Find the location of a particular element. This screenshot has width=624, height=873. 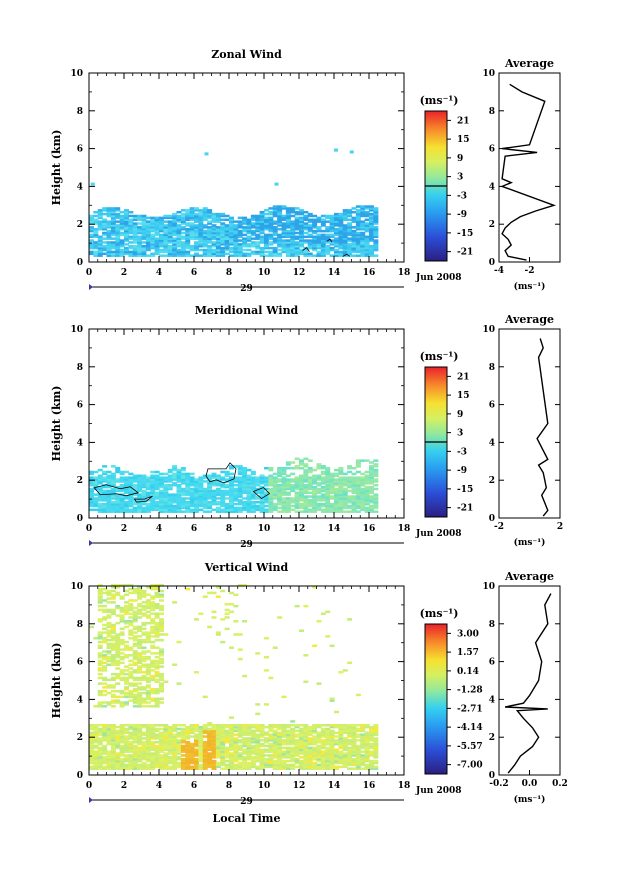

x-tick-label: 2 is located at coordinates (124, 273).